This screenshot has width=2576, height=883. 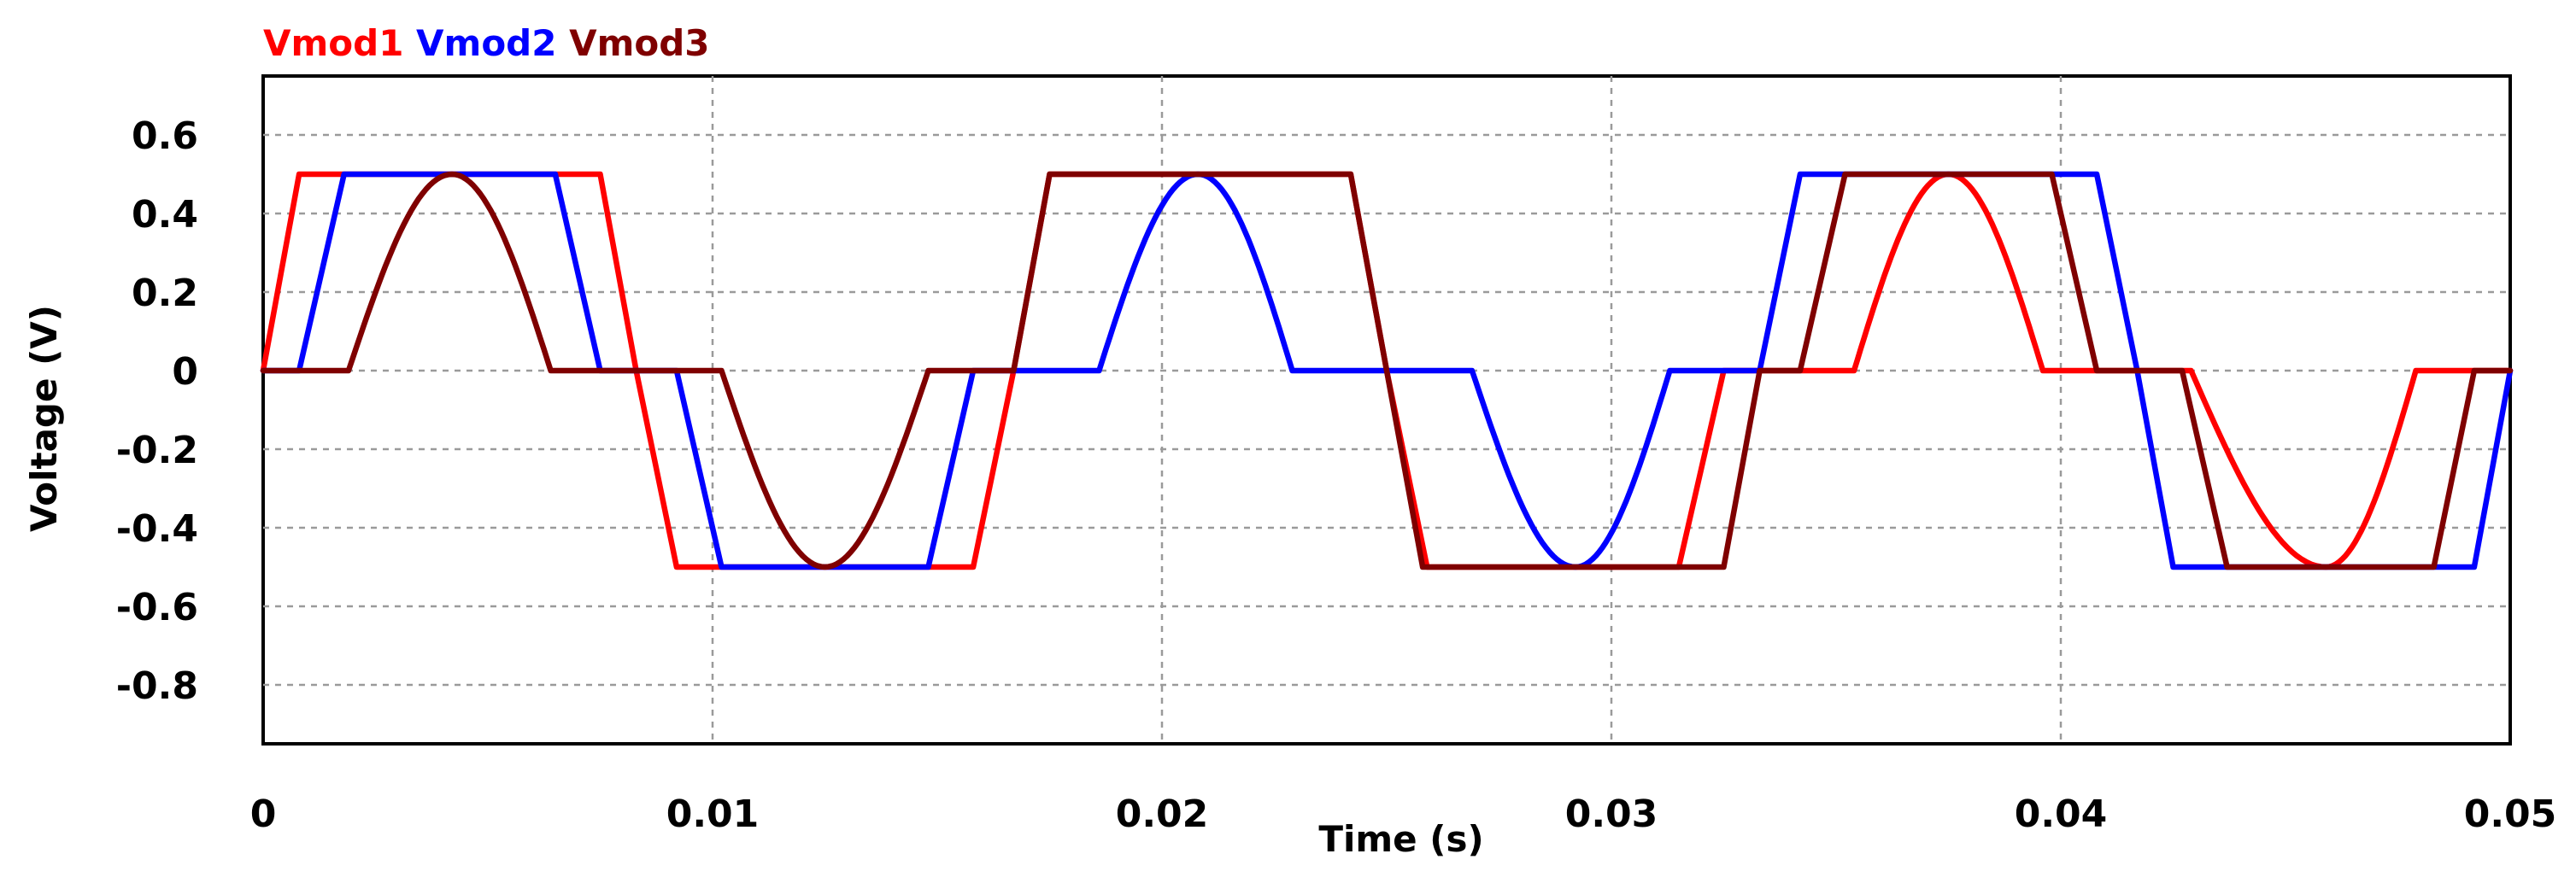 What do you see at coordinates (2061, 814) in the screenshot?
I see `x-tick-label: 0.04` at bounding box center [2061, 814].